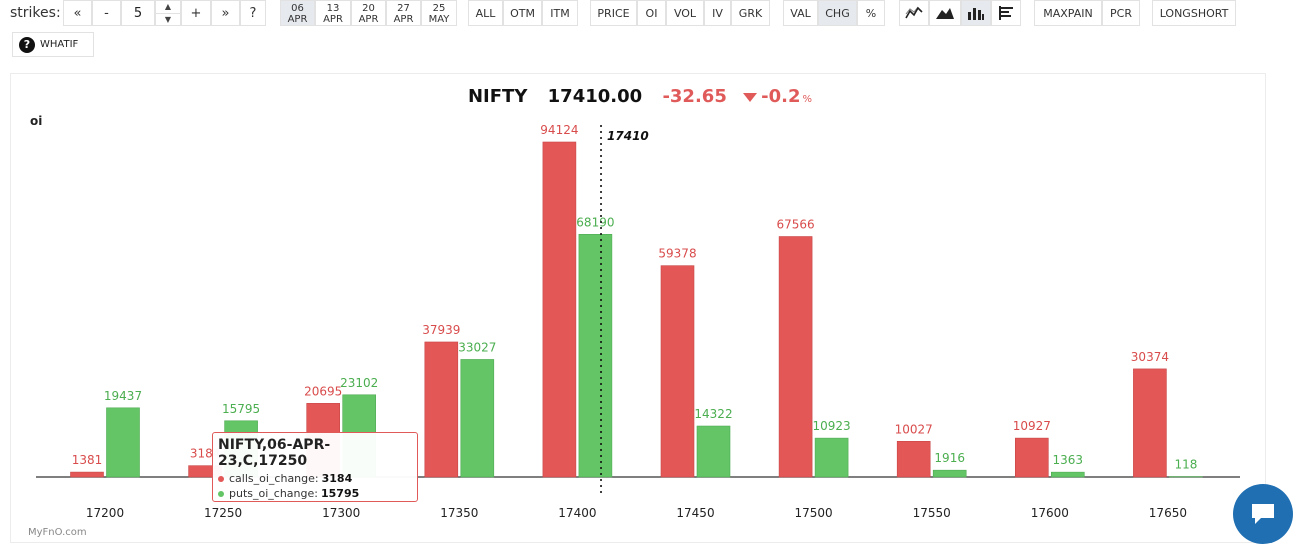  What do you see at coordinates (1185, 465) in the screenshot?
I see `put-value-label: 118` at bounding box center [1185, 465].